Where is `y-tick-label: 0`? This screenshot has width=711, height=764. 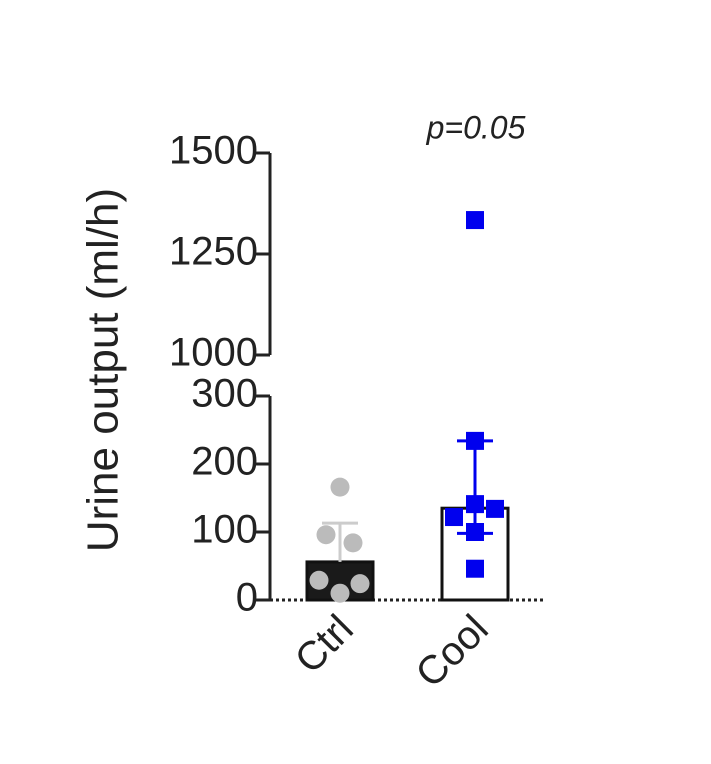 y-tick-label: 0 is located at coordinates (247, 598).